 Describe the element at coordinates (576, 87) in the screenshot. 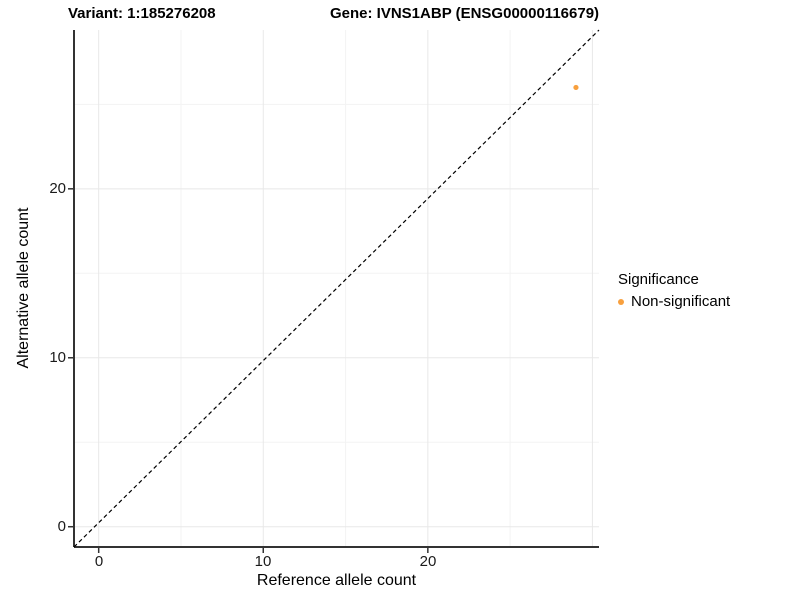

I see `data-point` at that location.